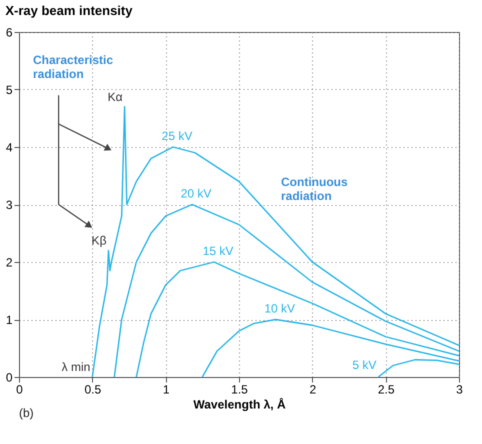  Describe the element at coordinates (69, 10) in the screenshot. I see `chart-title: X-ray beam intensity` at that location.